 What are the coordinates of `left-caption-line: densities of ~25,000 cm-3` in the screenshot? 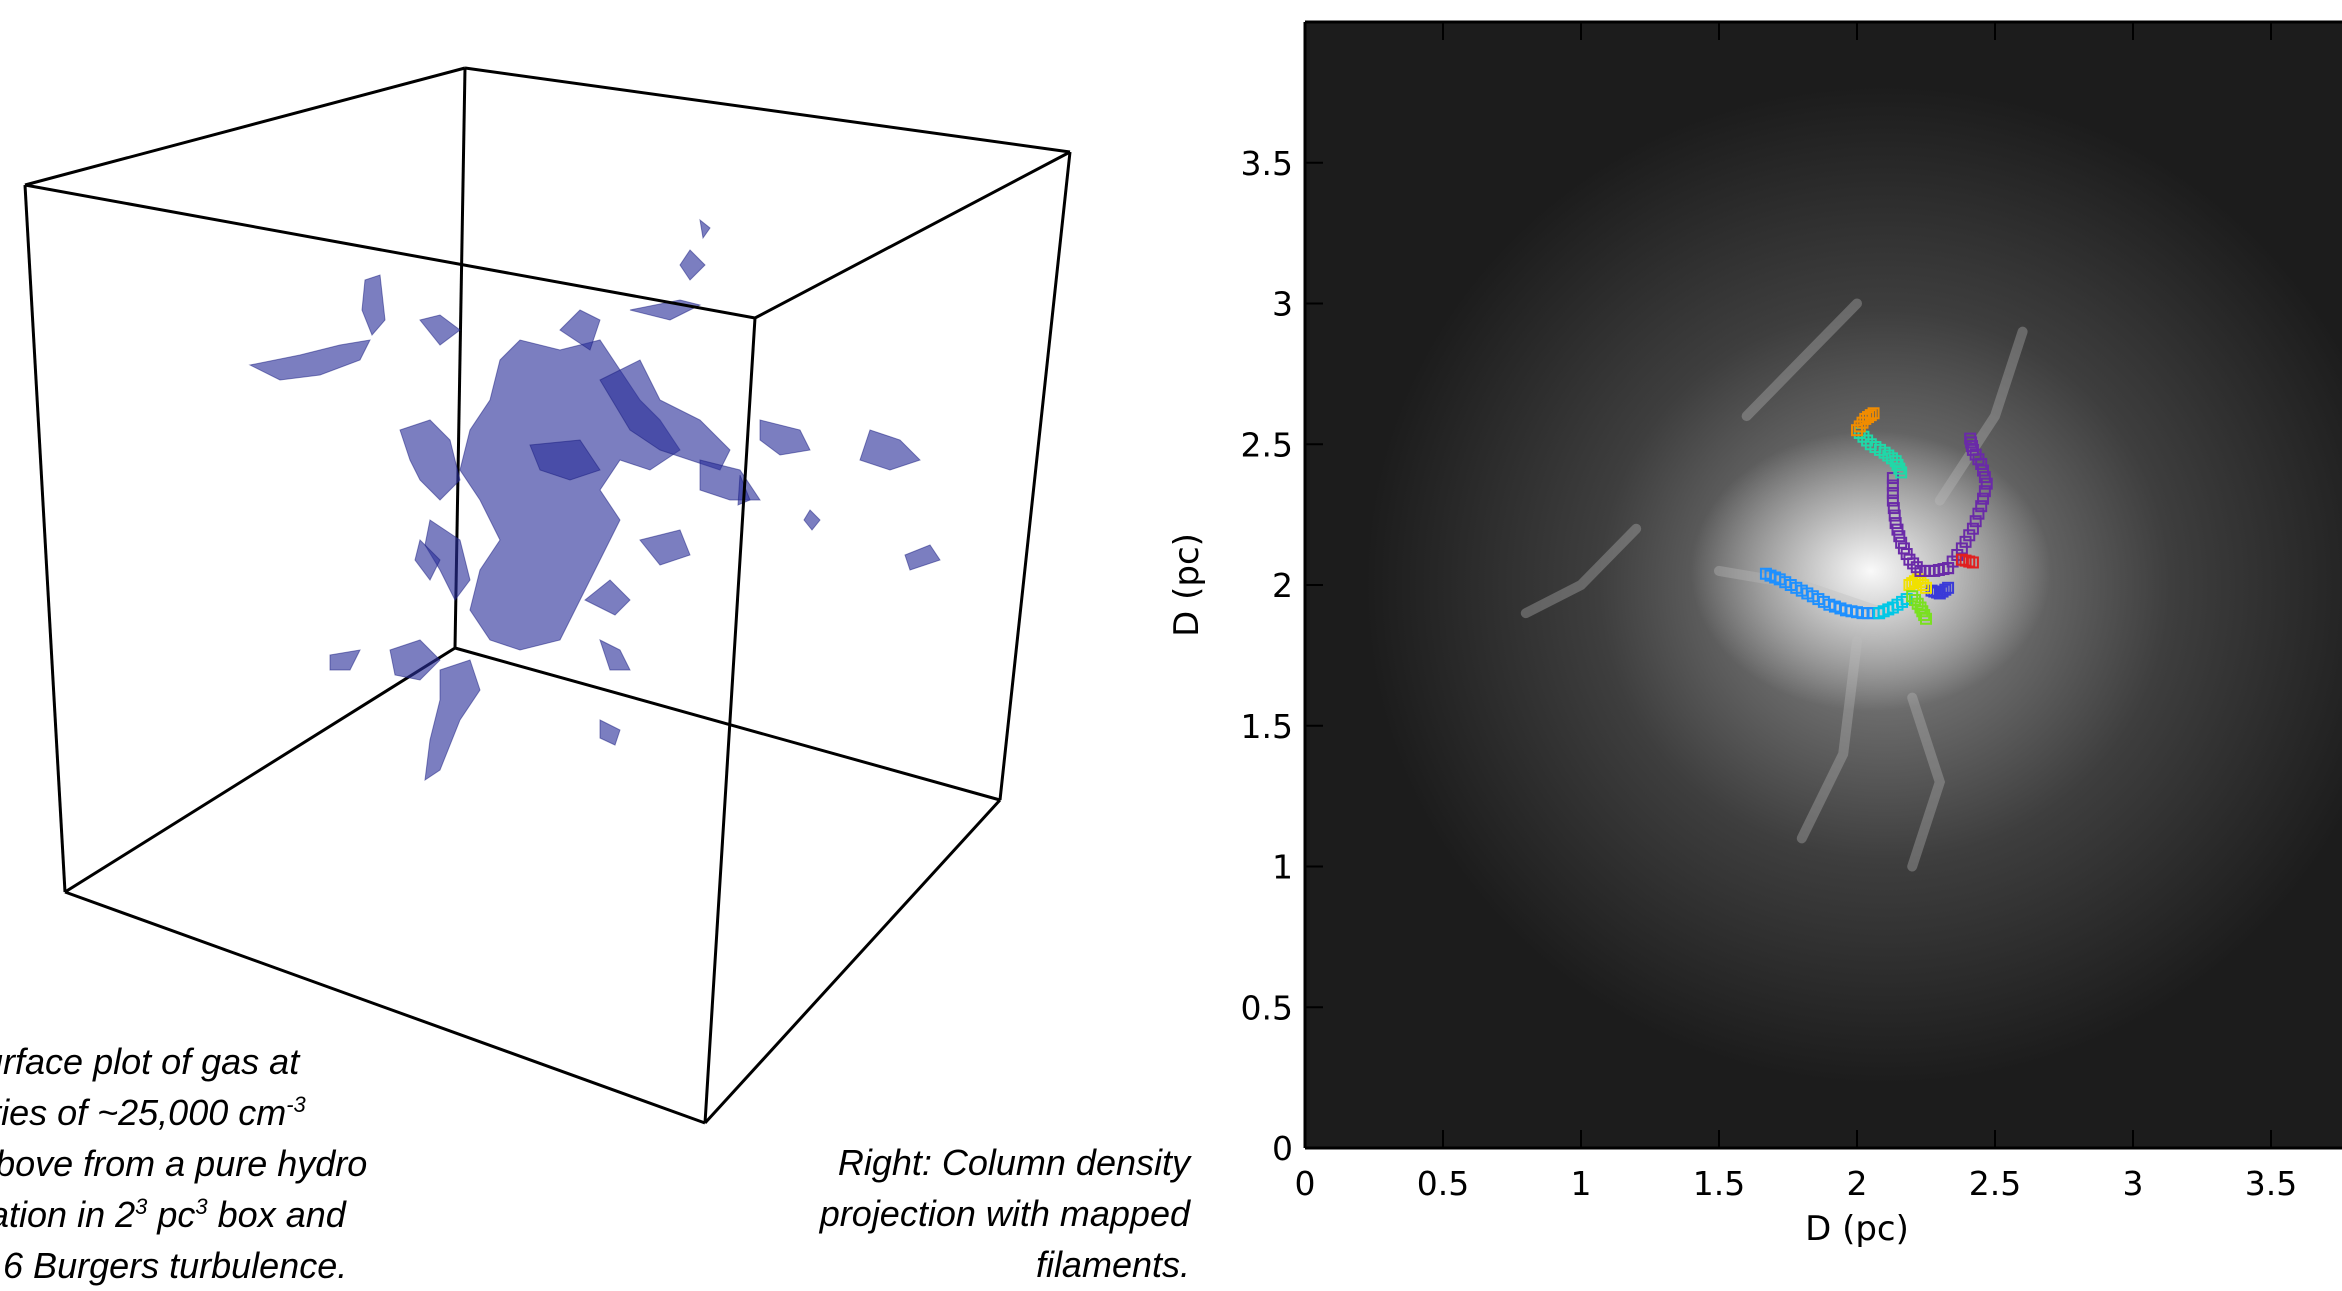 It's located at (232, 1112).